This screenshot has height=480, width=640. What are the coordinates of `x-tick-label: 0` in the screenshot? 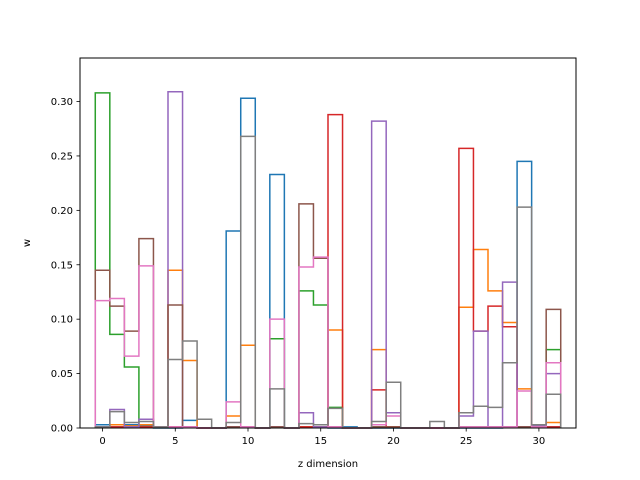 It's located at (102, 441).